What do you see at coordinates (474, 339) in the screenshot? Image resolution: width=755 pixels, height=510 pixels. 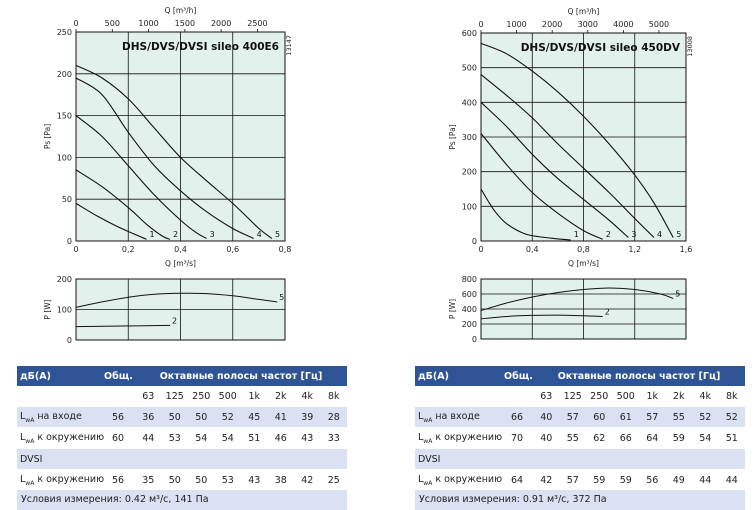 I see `power-y-tick-label: 0` at bounding box center [474, 339].